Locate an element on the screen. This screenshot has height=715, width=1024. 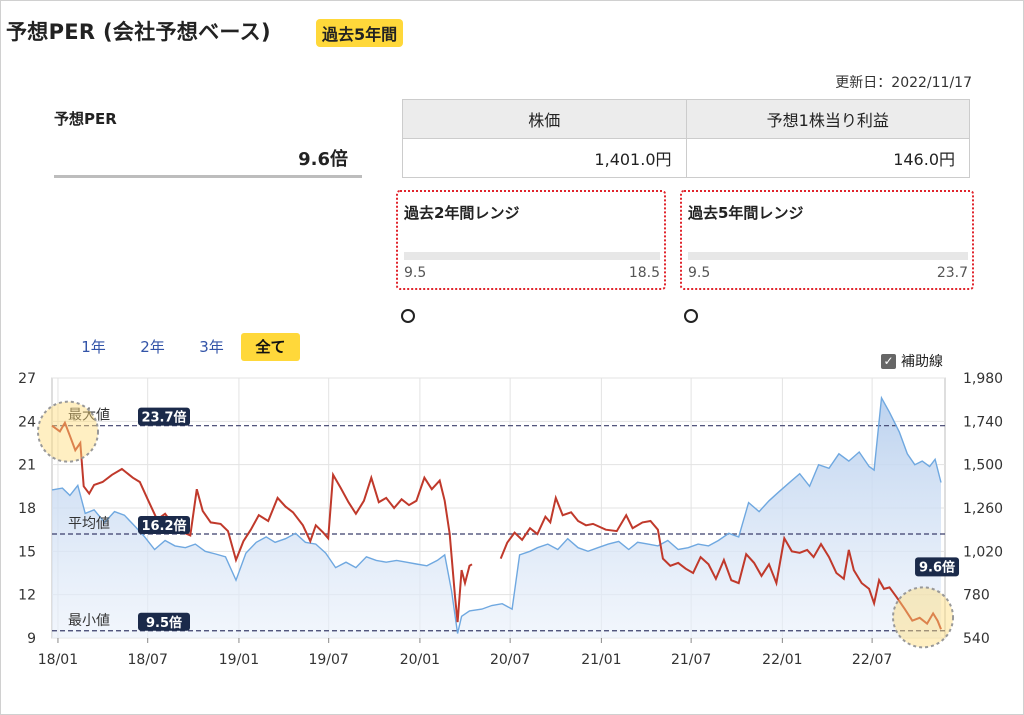
range-5y-title: 過去5年間レンジ is located at coordinates (746, 213).